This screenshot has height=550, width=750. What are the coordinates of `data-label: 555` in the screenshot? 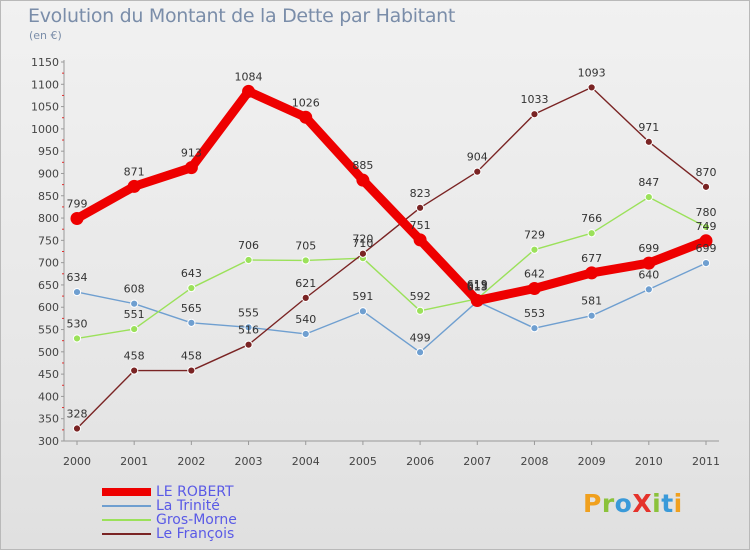 It's located at (248, 312).